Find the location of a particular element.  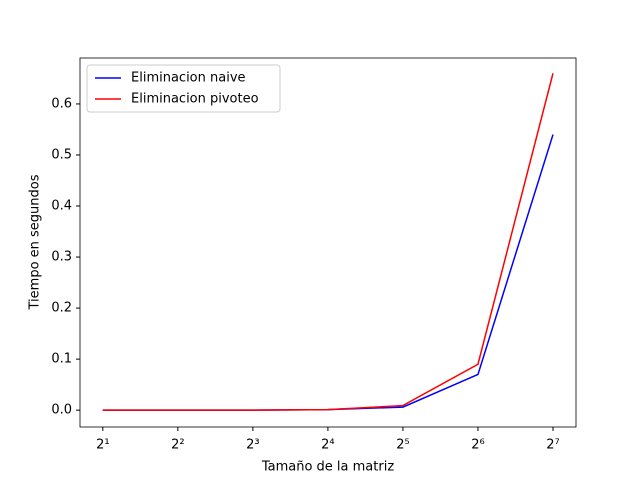

y-tick-label: 0.1 is located at coordinates (61, 359).